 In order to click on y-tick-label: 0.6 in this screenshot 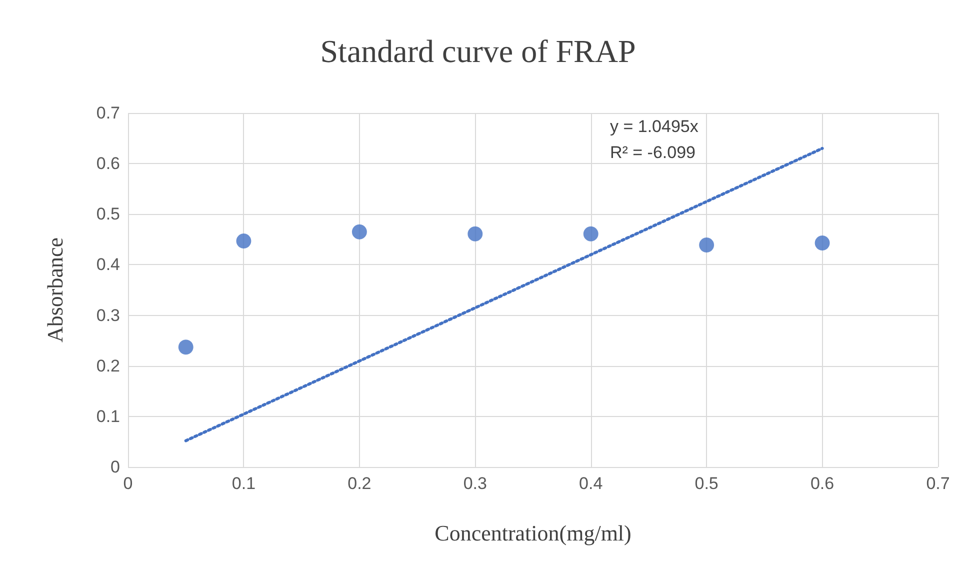, I will do `click(108, 164)`.